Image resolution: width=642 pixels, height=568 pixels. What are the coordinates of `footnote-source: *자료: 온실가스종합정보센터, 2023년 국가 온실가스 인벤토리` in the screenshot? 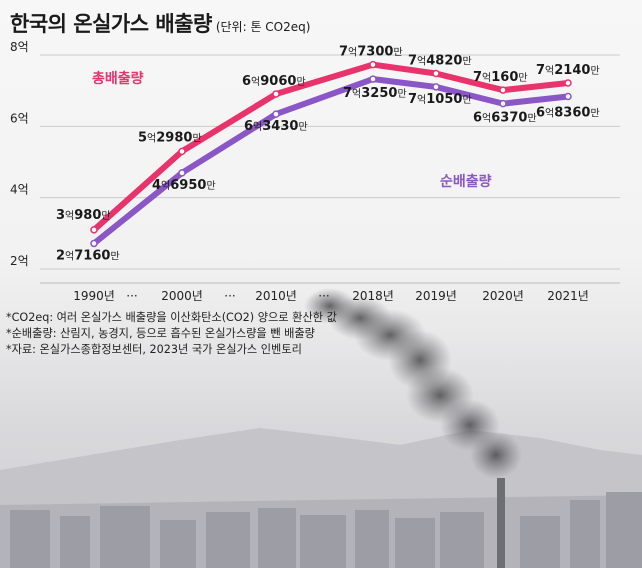 It's located at (154, 349).